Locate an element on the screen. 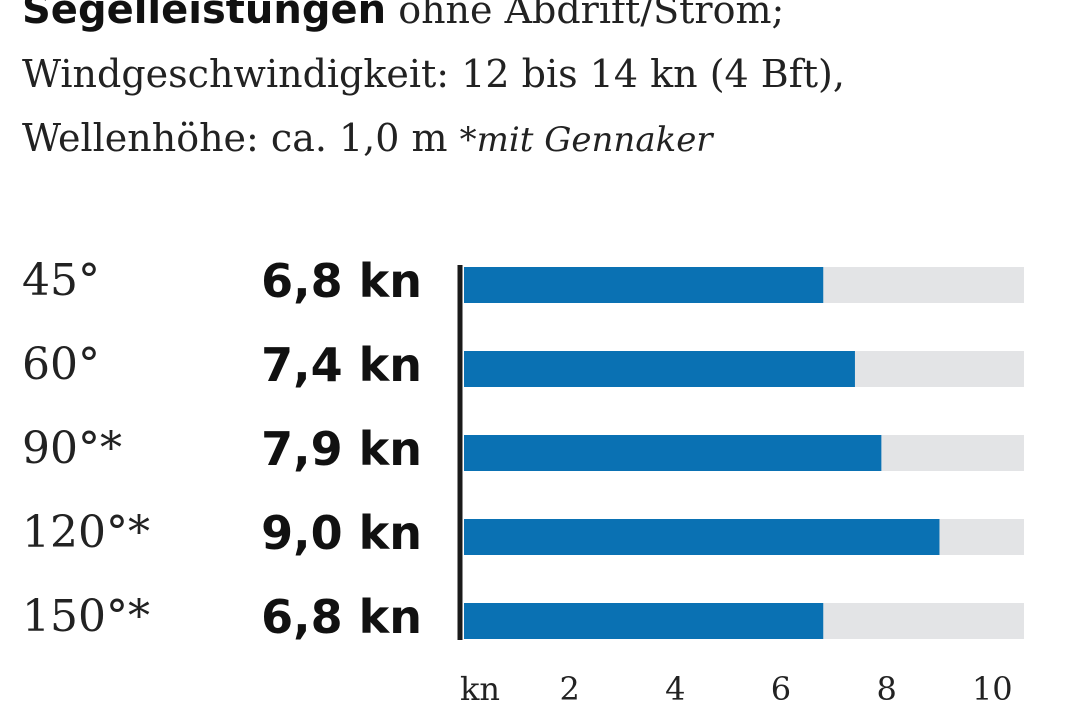 The image size is (1068, 712). header-line-3: Wellenhöhe: ca. 1,0 m *mit Gennaker is located at coordinates (542, 139).